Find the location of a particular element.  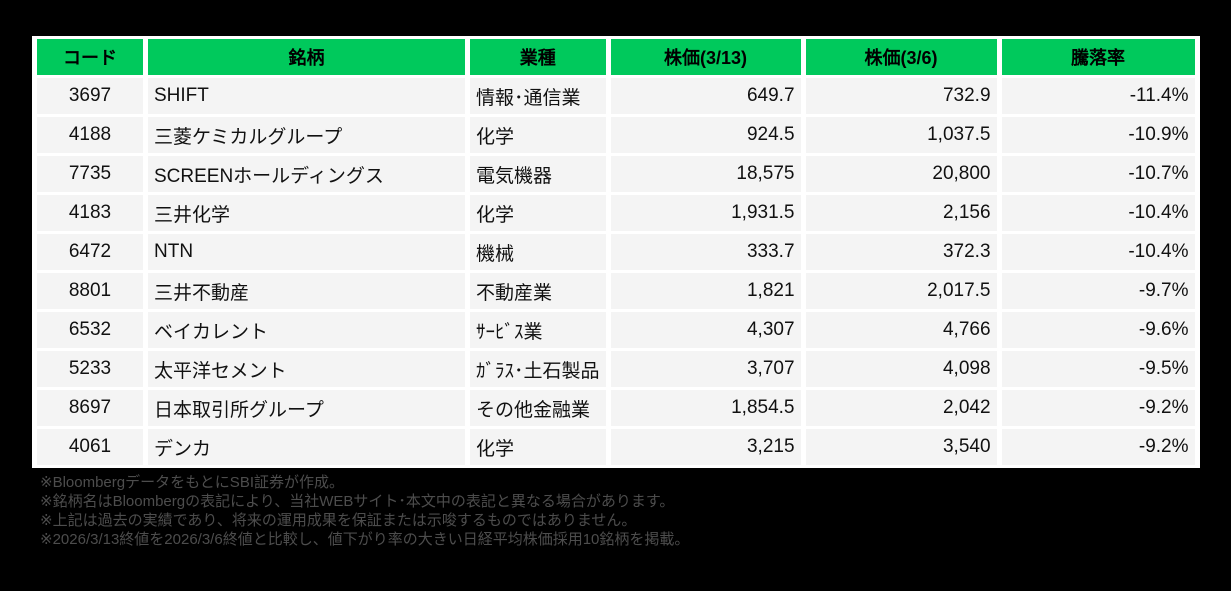

price-0306-cell: 2,017.5 is located at coordinates (901, 291).